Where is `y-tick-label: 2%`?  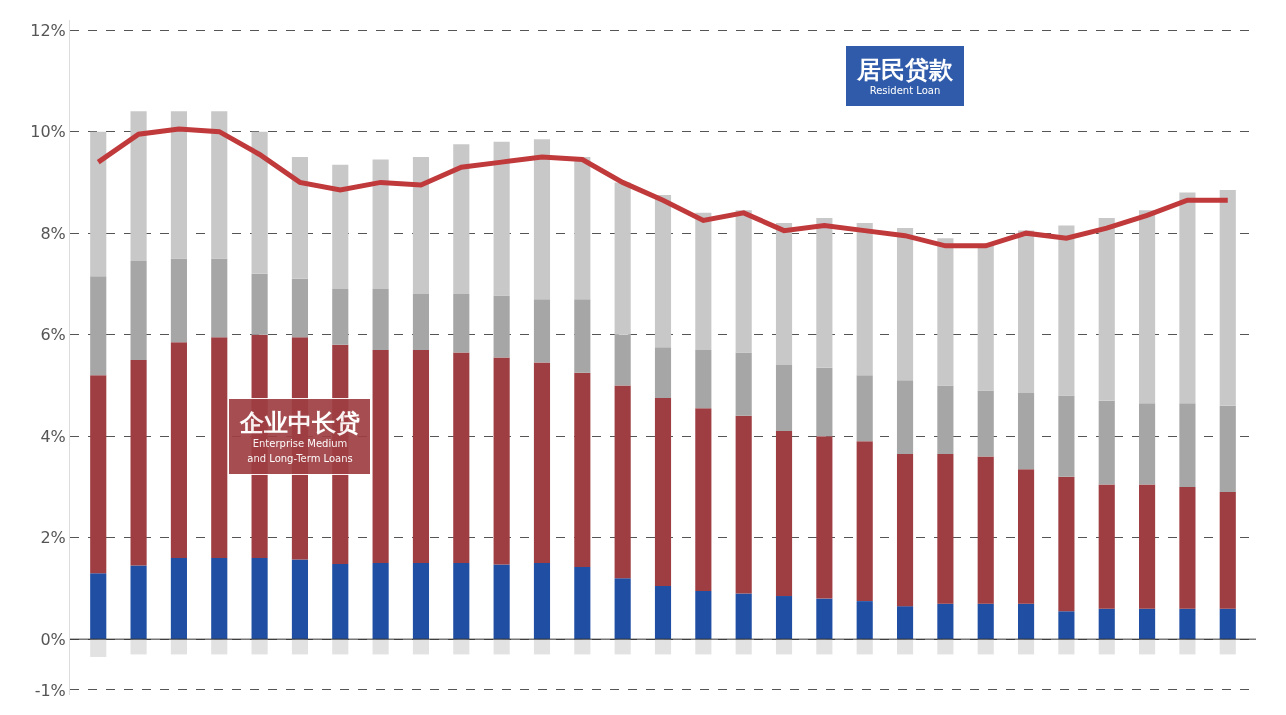 y-tick-label: 2% is located at coordinates (53, 538).